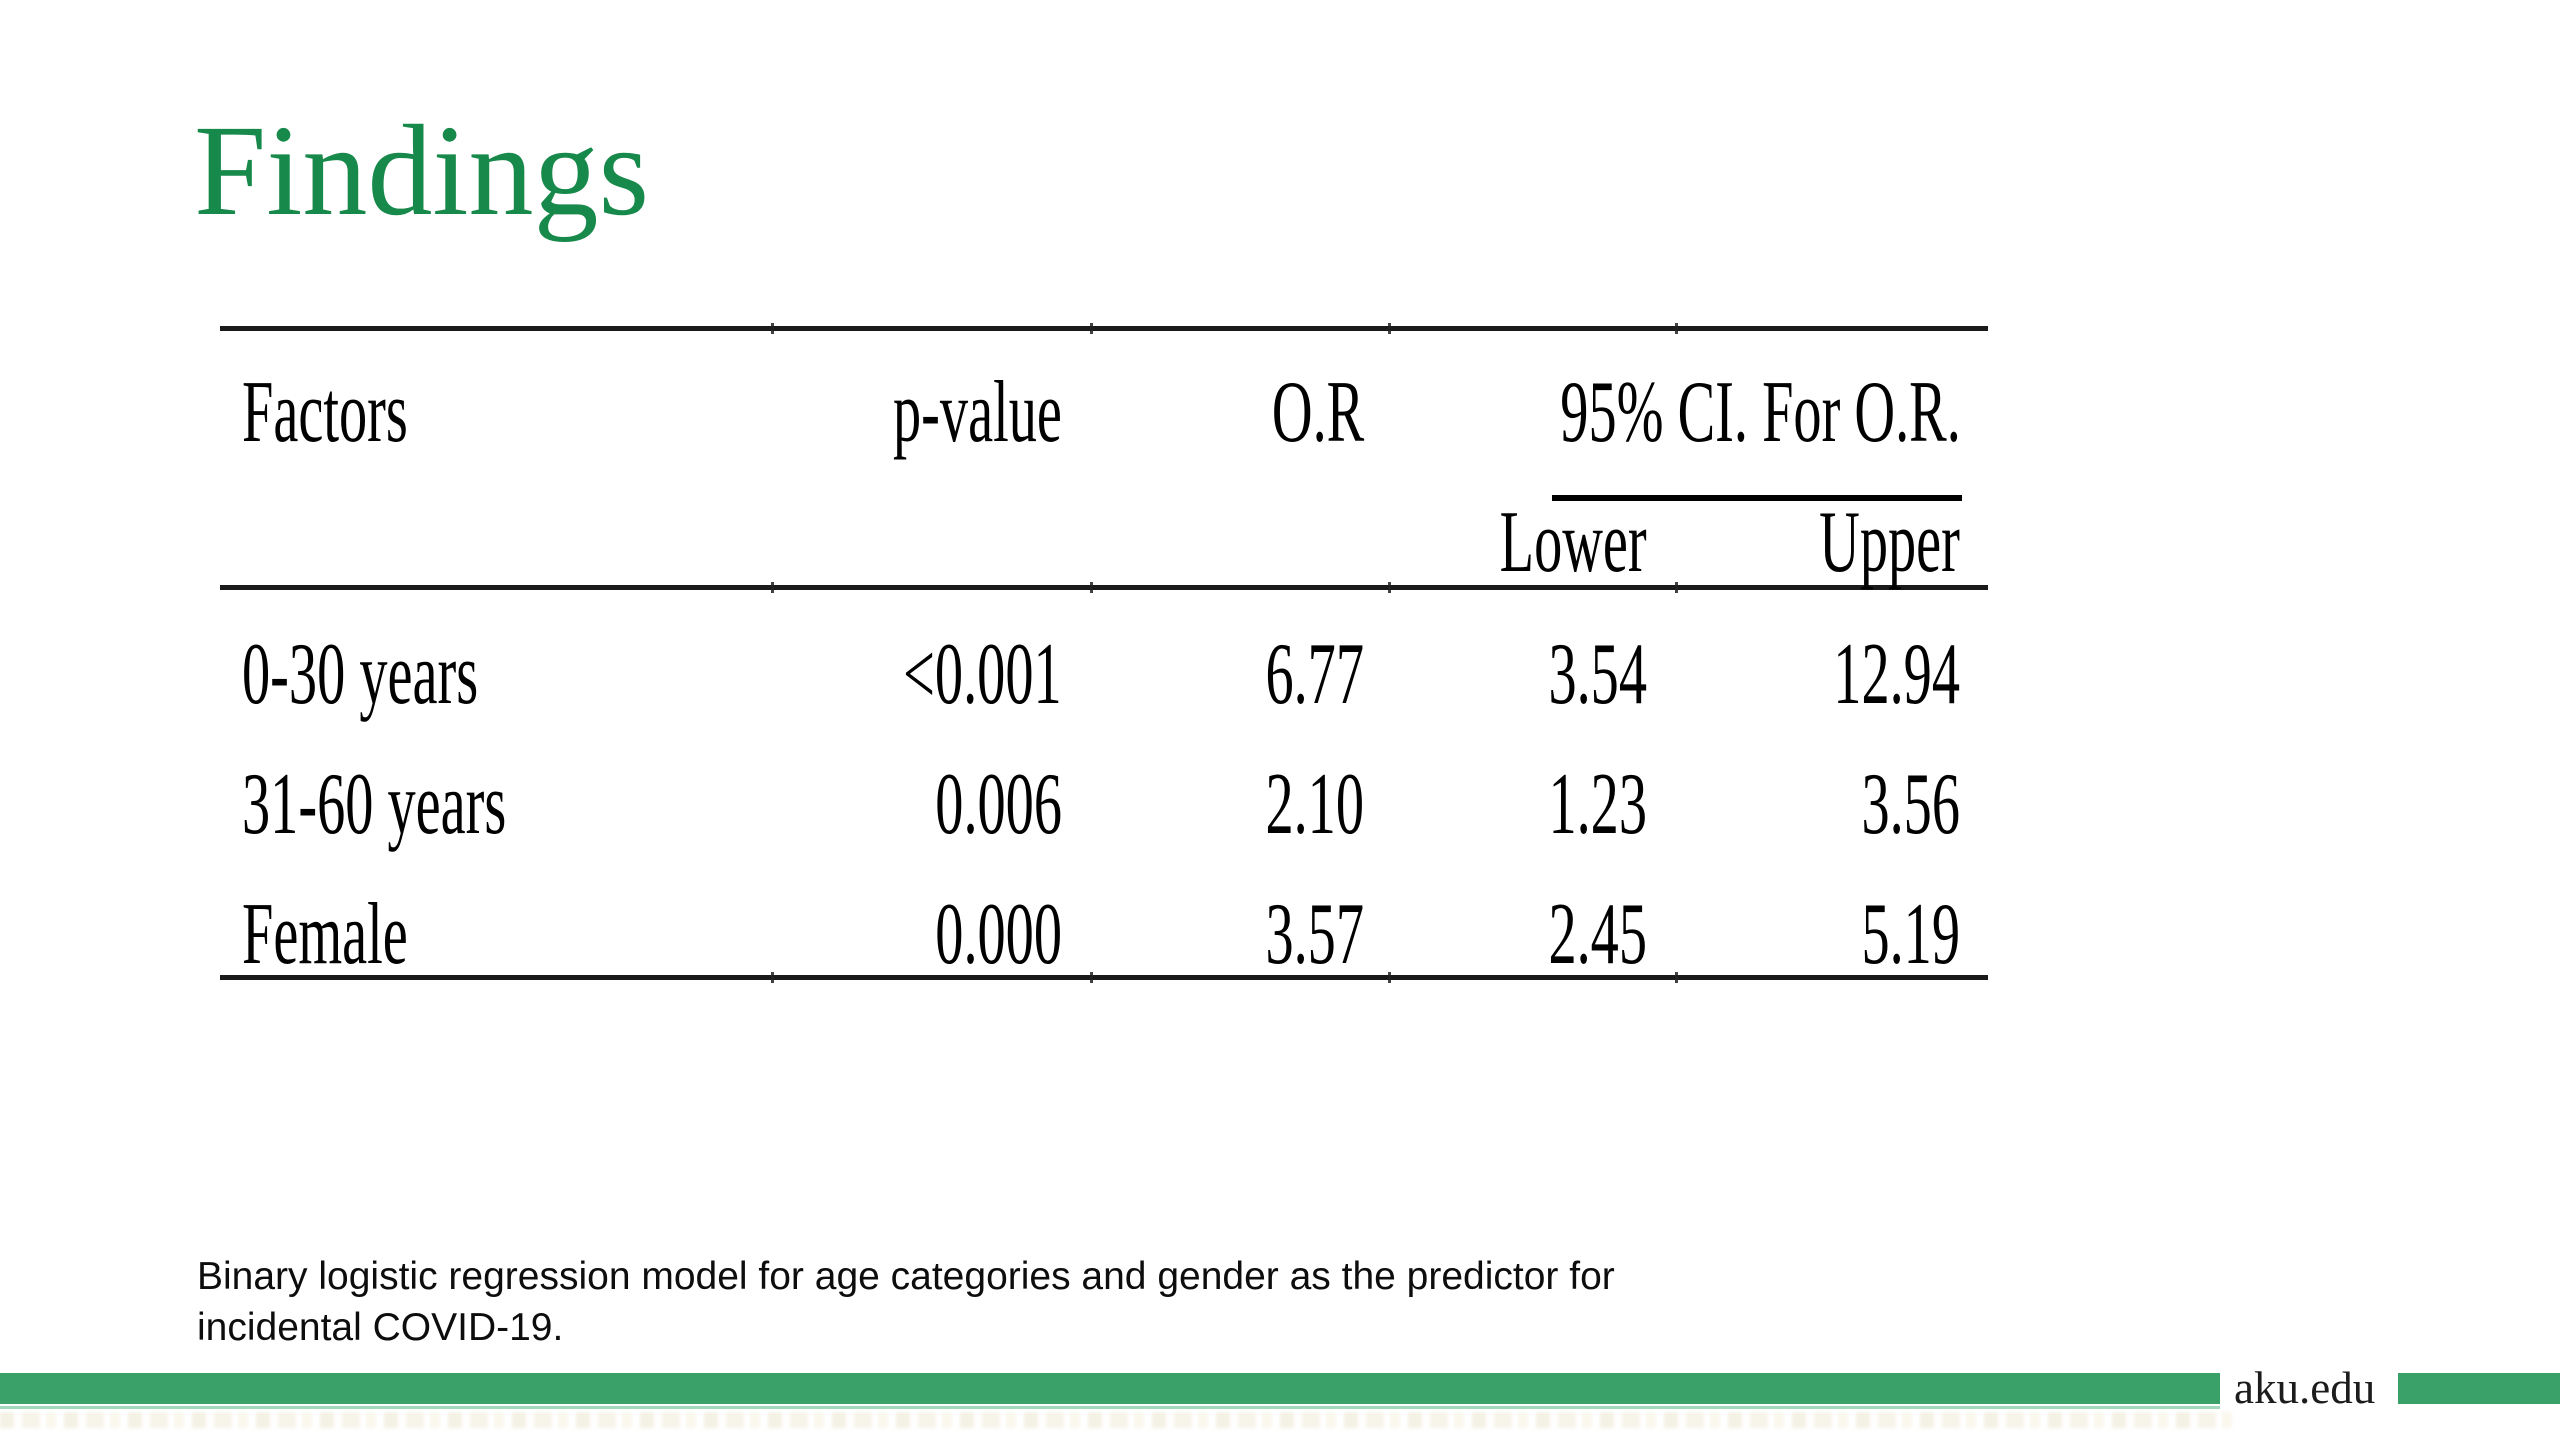  Describe the element at coordinates (998, 804) in the screenshot. I see `cell-p-value: 0.006` at that location.